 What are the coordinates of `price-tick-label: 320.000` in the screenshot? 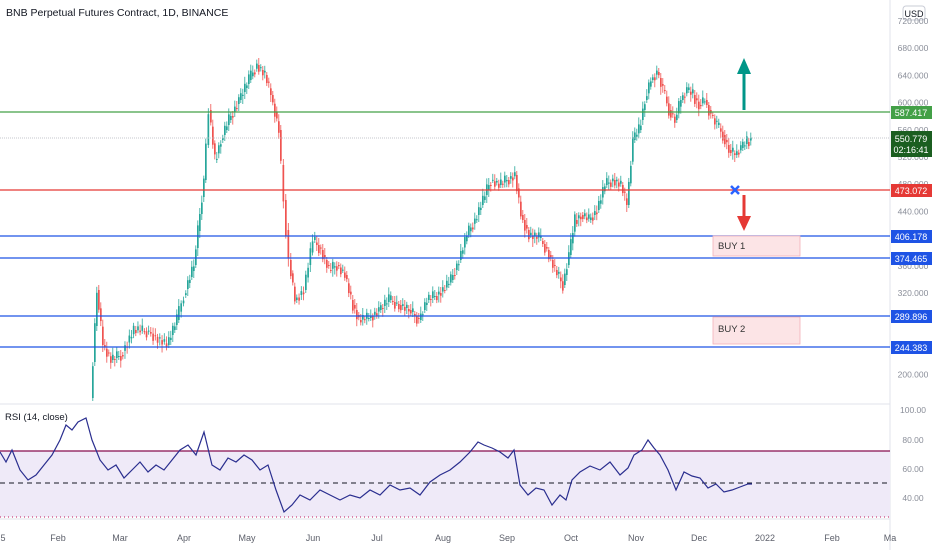 It's located at (913, 293).